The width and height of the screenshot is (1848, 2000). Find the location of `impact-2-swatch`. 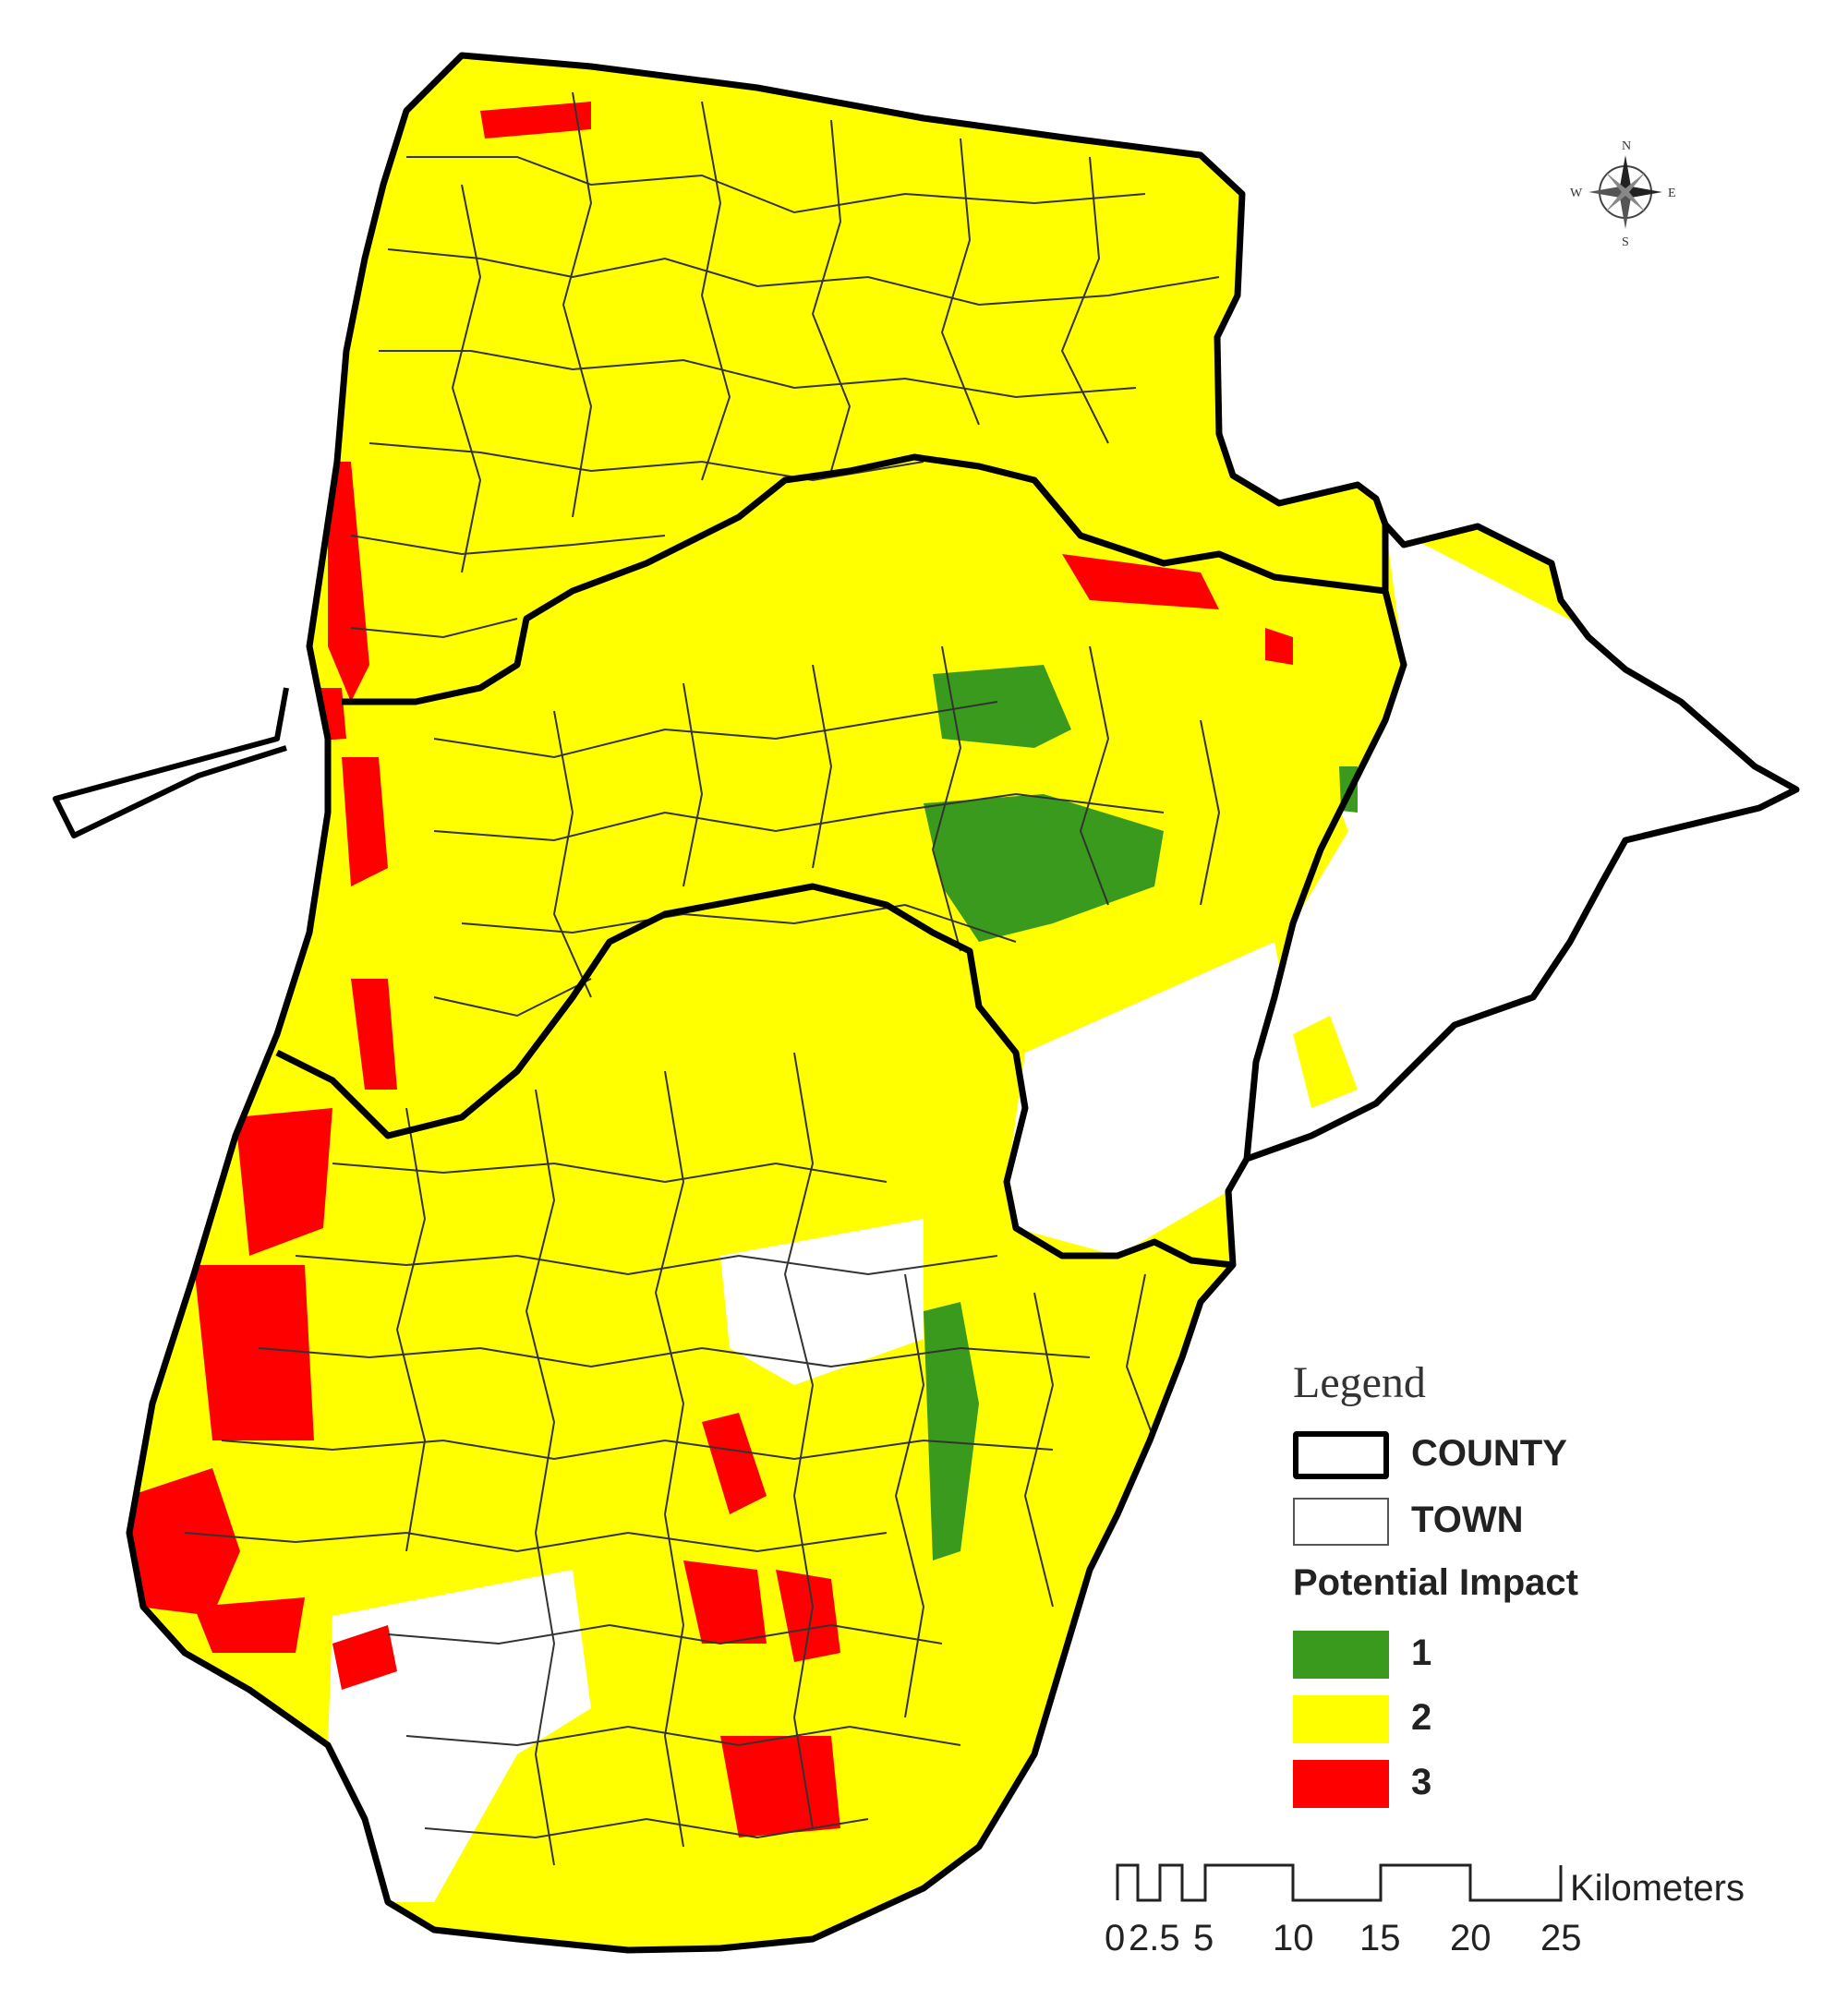

impact-2-swatch is located at coordinates (1341, 1719).